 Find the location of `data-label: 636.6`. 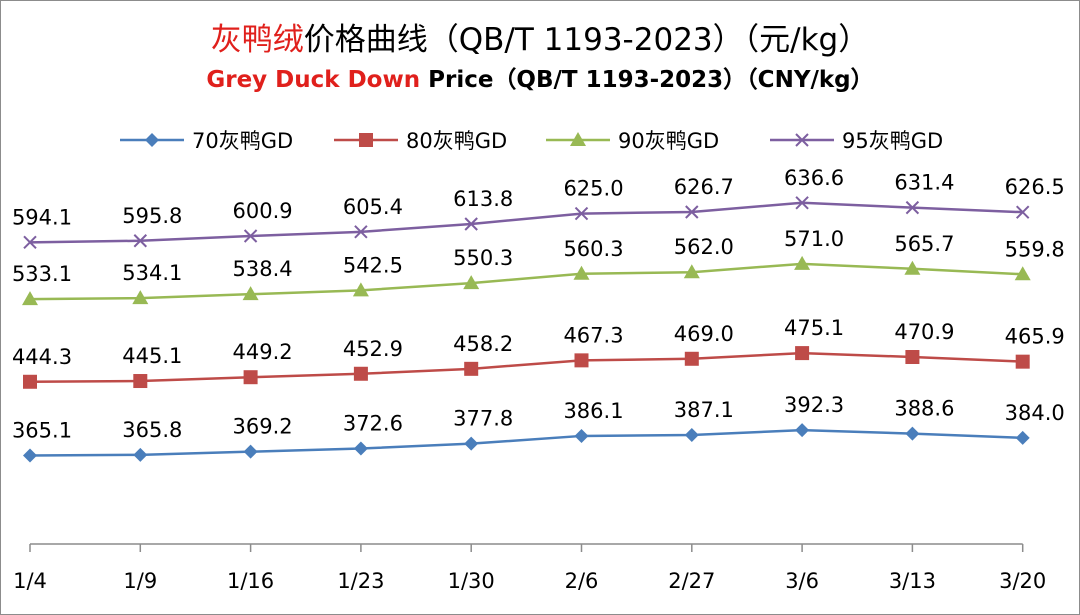

data-label: 636.6 is located at coordinates (814, 178).